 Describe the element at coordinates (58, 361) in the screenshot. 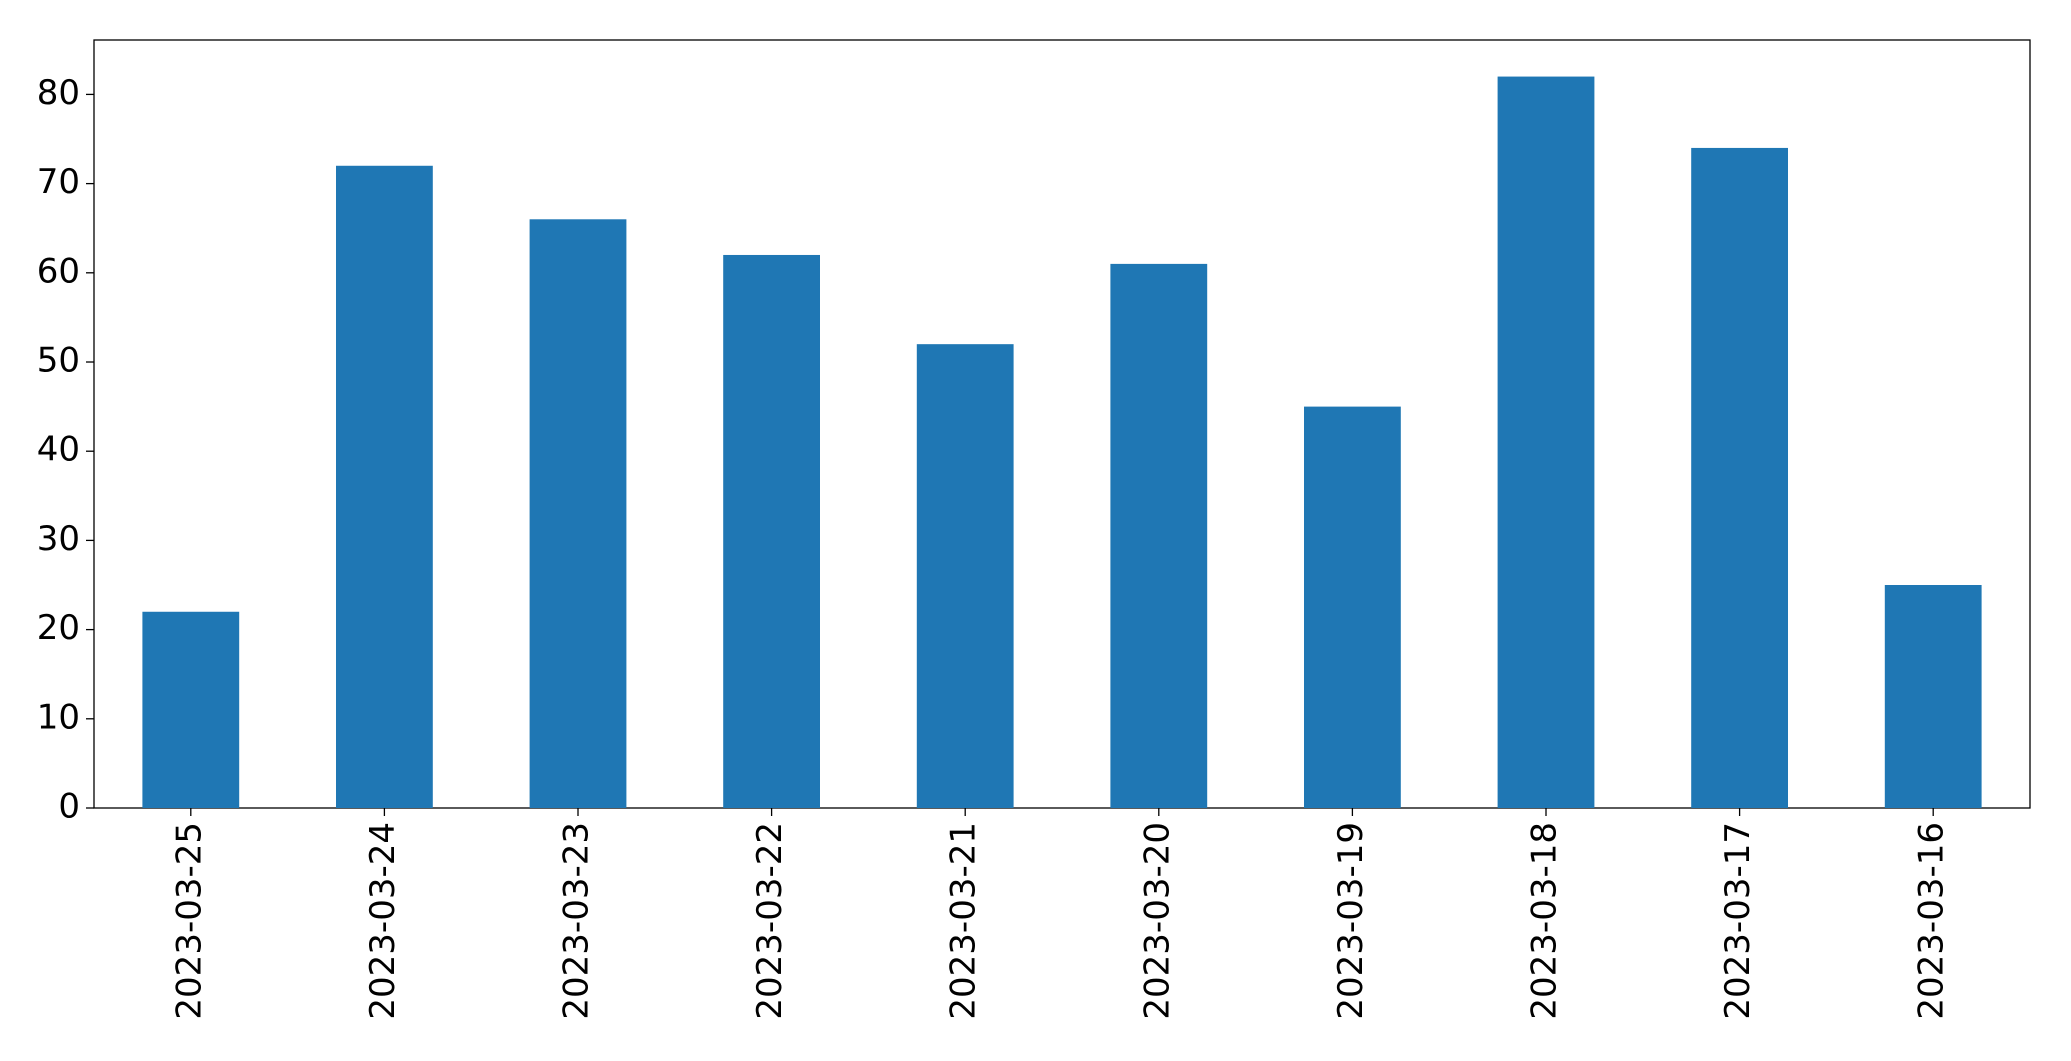

I see `y-tick-label: 50` at that location.